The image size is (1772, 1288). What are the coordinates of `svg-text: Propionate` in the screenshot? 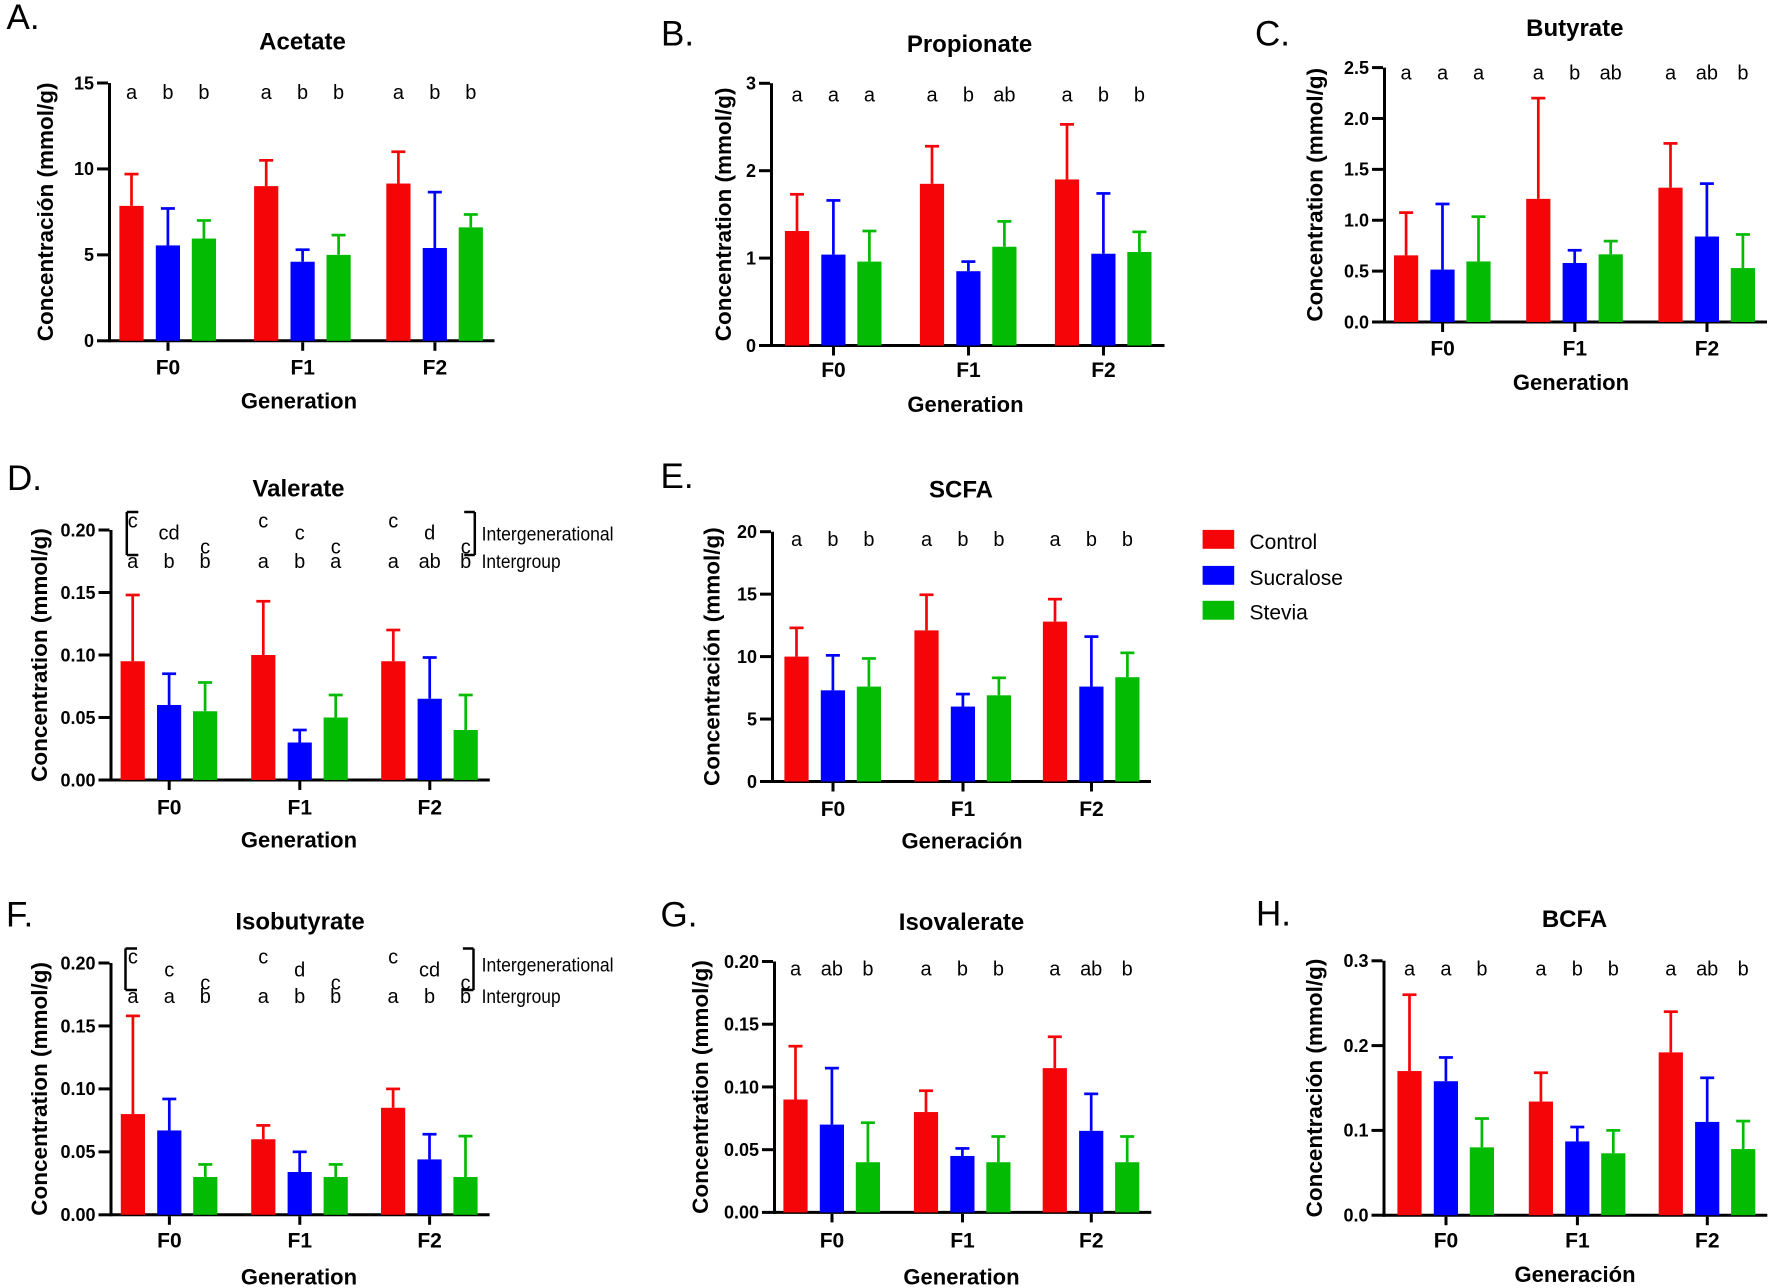 It's located at (969, 44).